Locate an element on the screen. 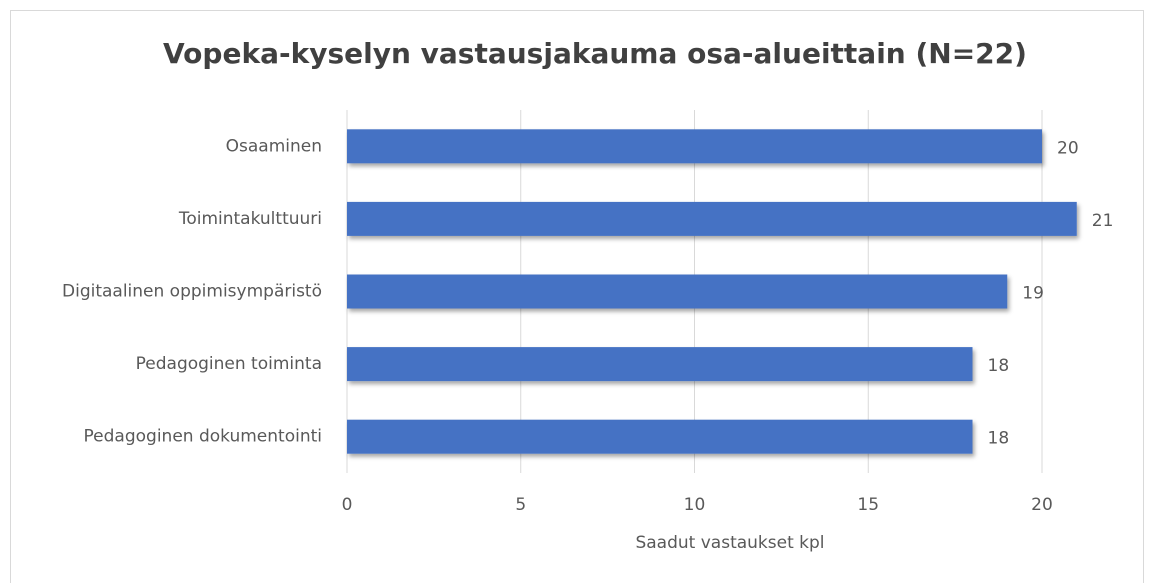 The height and width of the screenshot is (583, 1154). x-tick-label: 20 is located at coordinates (1042, 505).